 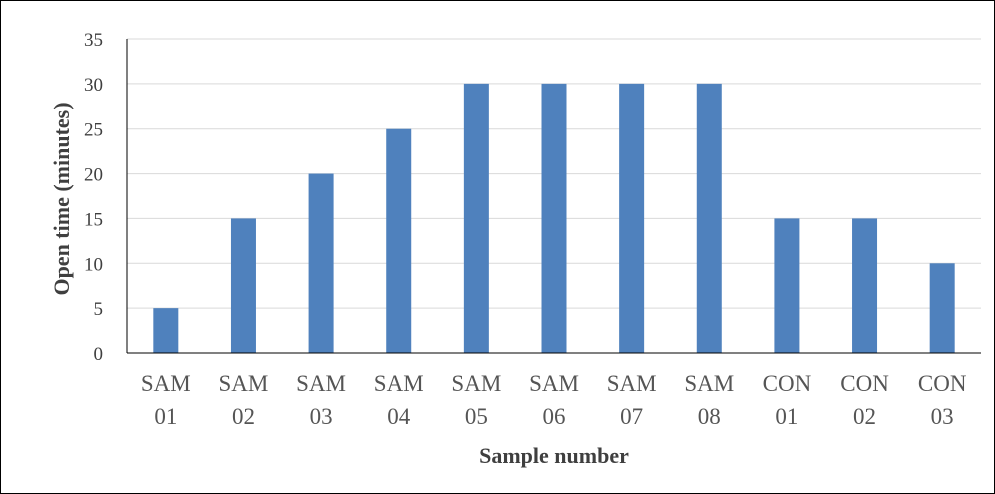 I want to click on y-axis-title: Open time (minutes), so click(x=61, y=198).